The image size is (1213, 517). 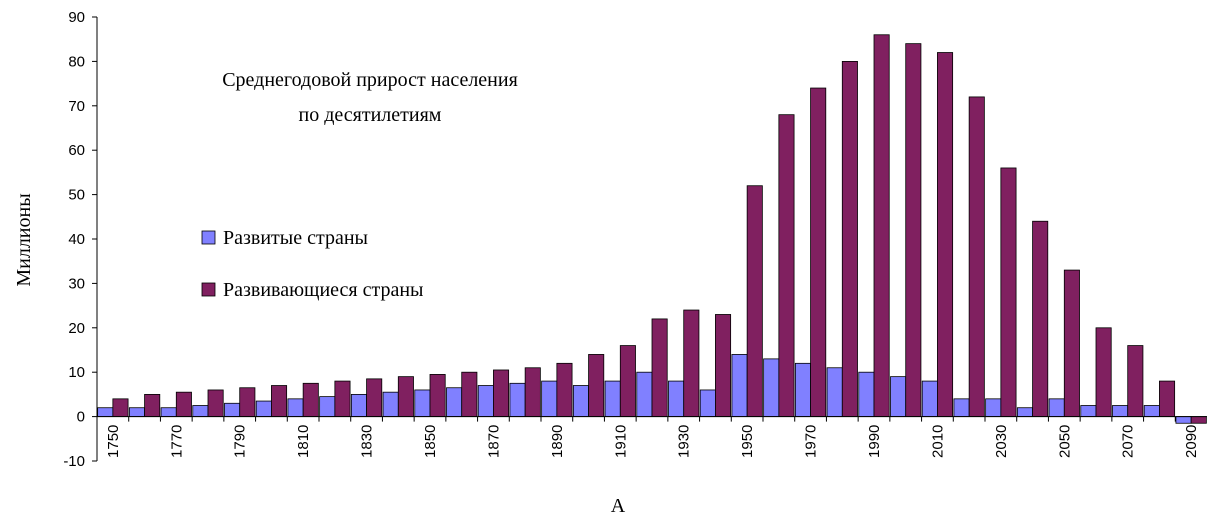 I want to click on y-tick-label: 30, so click(x=76, y=283).